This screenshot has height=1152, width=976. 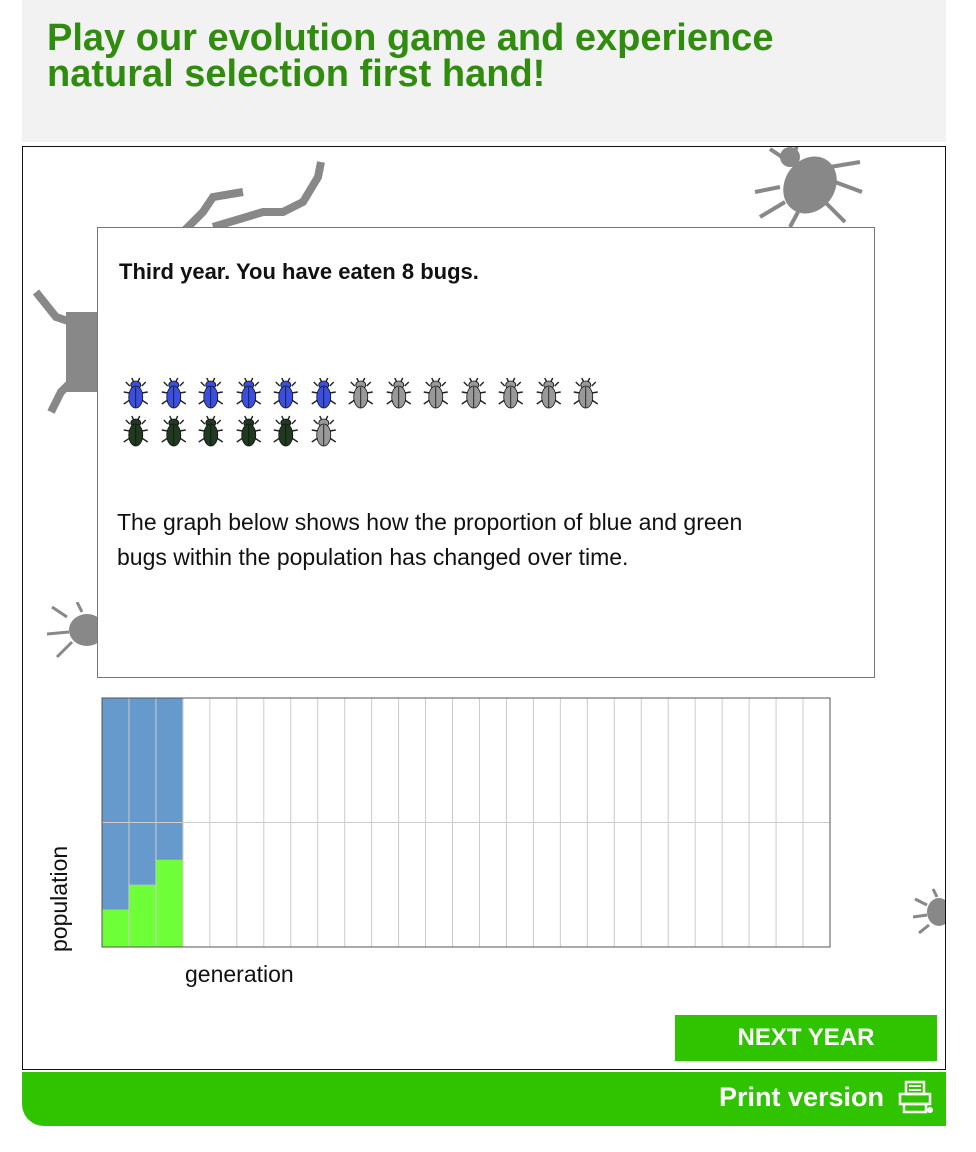 I want to click on chart-y-axis-label: population, so click(x=59, y=898).